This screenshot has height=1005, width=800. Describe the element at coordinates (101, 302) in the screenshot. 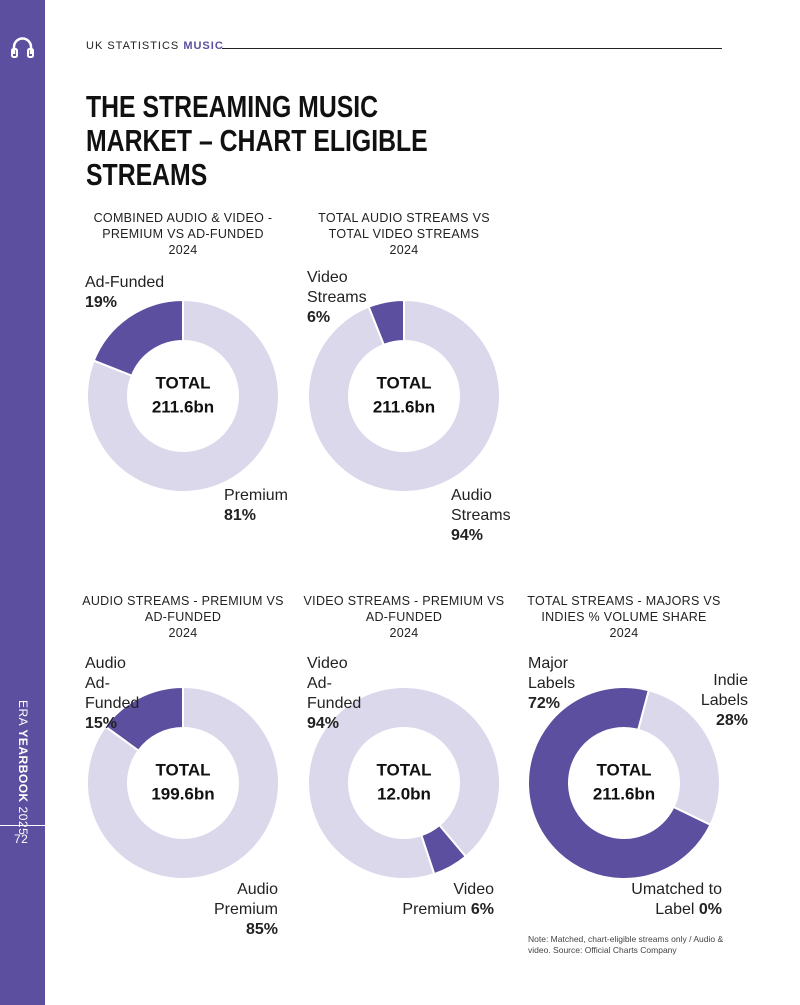

I see `segment-value: 19%` at that location.